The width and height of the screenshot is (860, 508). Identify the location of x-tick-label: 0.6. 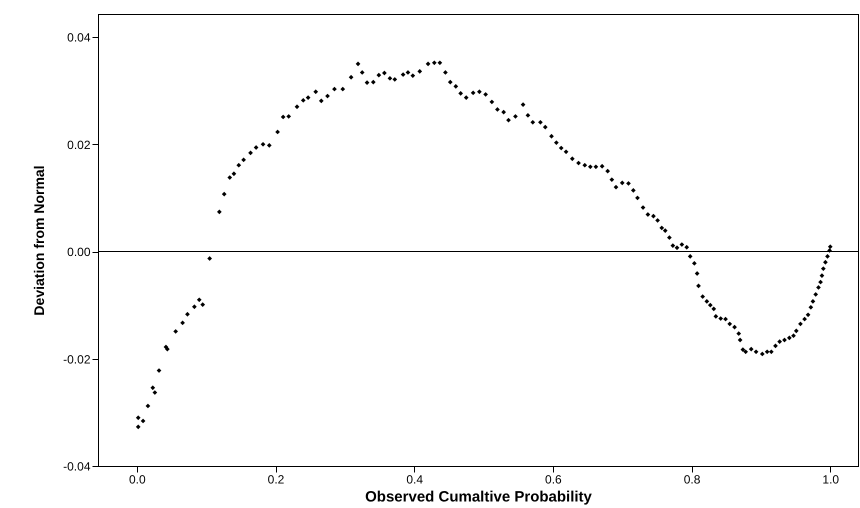
(553, 479).